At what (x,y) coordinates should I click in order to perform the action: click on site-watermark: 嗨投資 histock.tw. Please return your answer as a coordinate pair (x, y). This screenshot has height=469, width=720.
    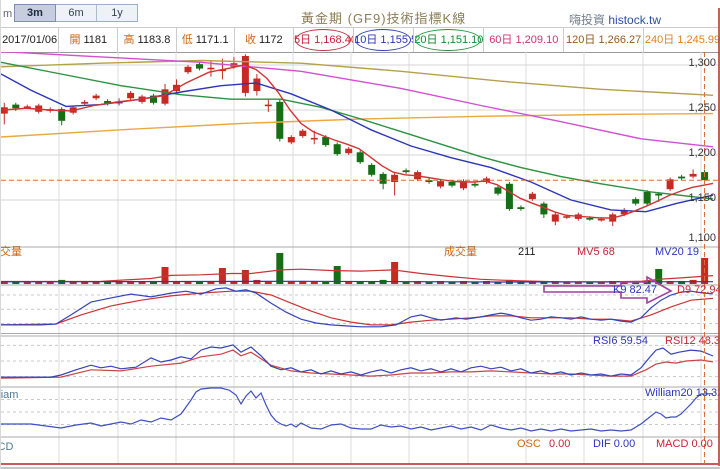
    Looking at the image, I should click on (615, 19).